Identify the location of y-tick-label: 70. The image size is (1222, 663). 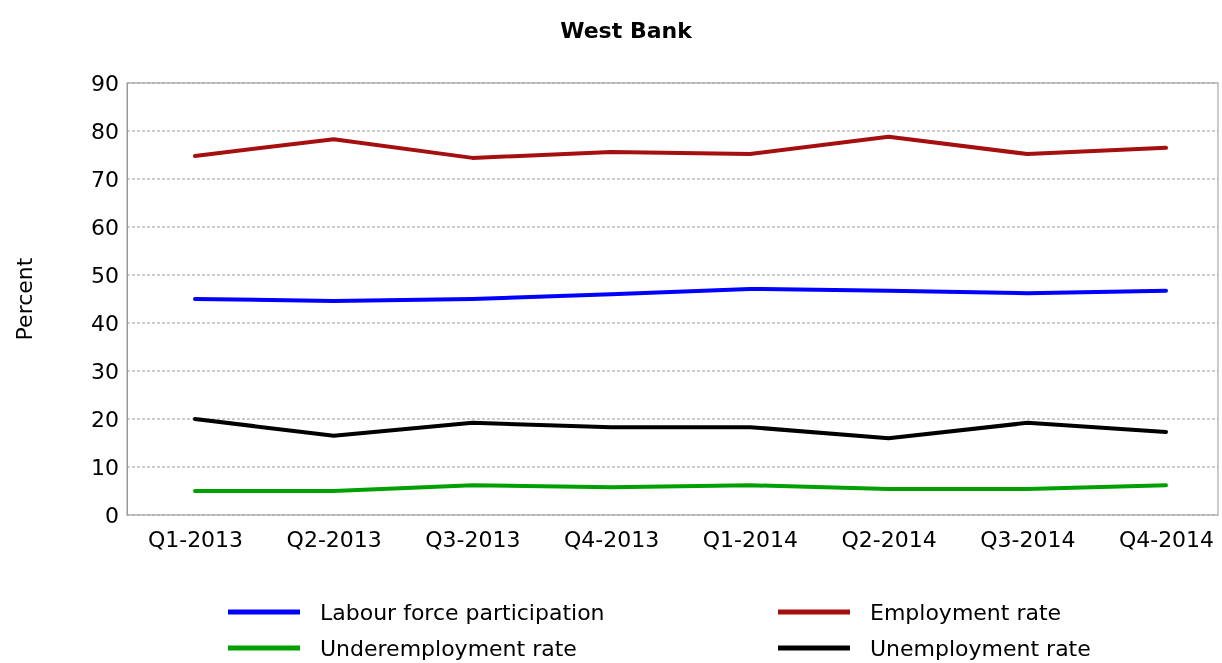
(105, 179).